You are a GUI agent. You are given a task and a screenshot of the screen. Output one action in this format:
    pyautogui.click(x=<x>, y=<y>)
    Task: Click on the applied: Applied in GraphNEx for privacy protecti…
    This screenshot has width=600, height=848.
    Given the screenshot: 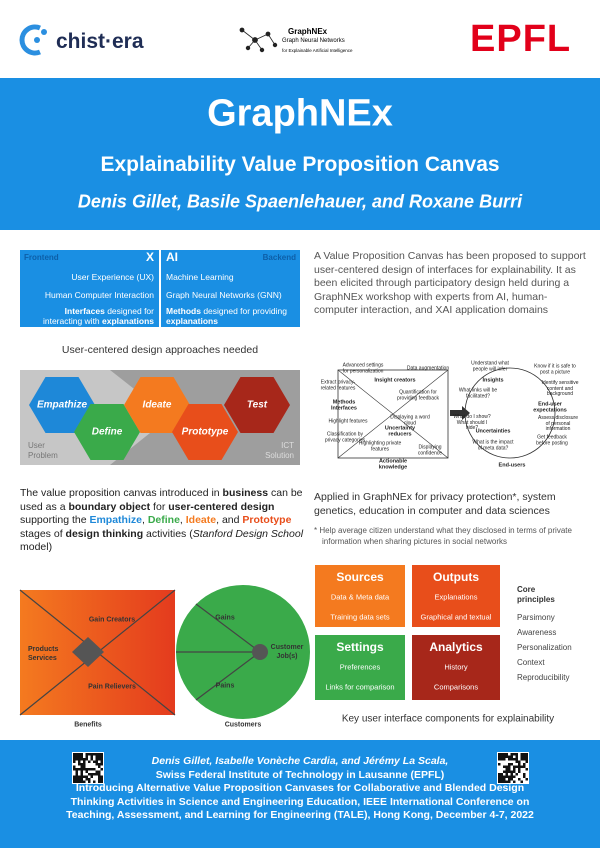 What is the action you would take?
    pyautogui.click(x=435, y=504)
    